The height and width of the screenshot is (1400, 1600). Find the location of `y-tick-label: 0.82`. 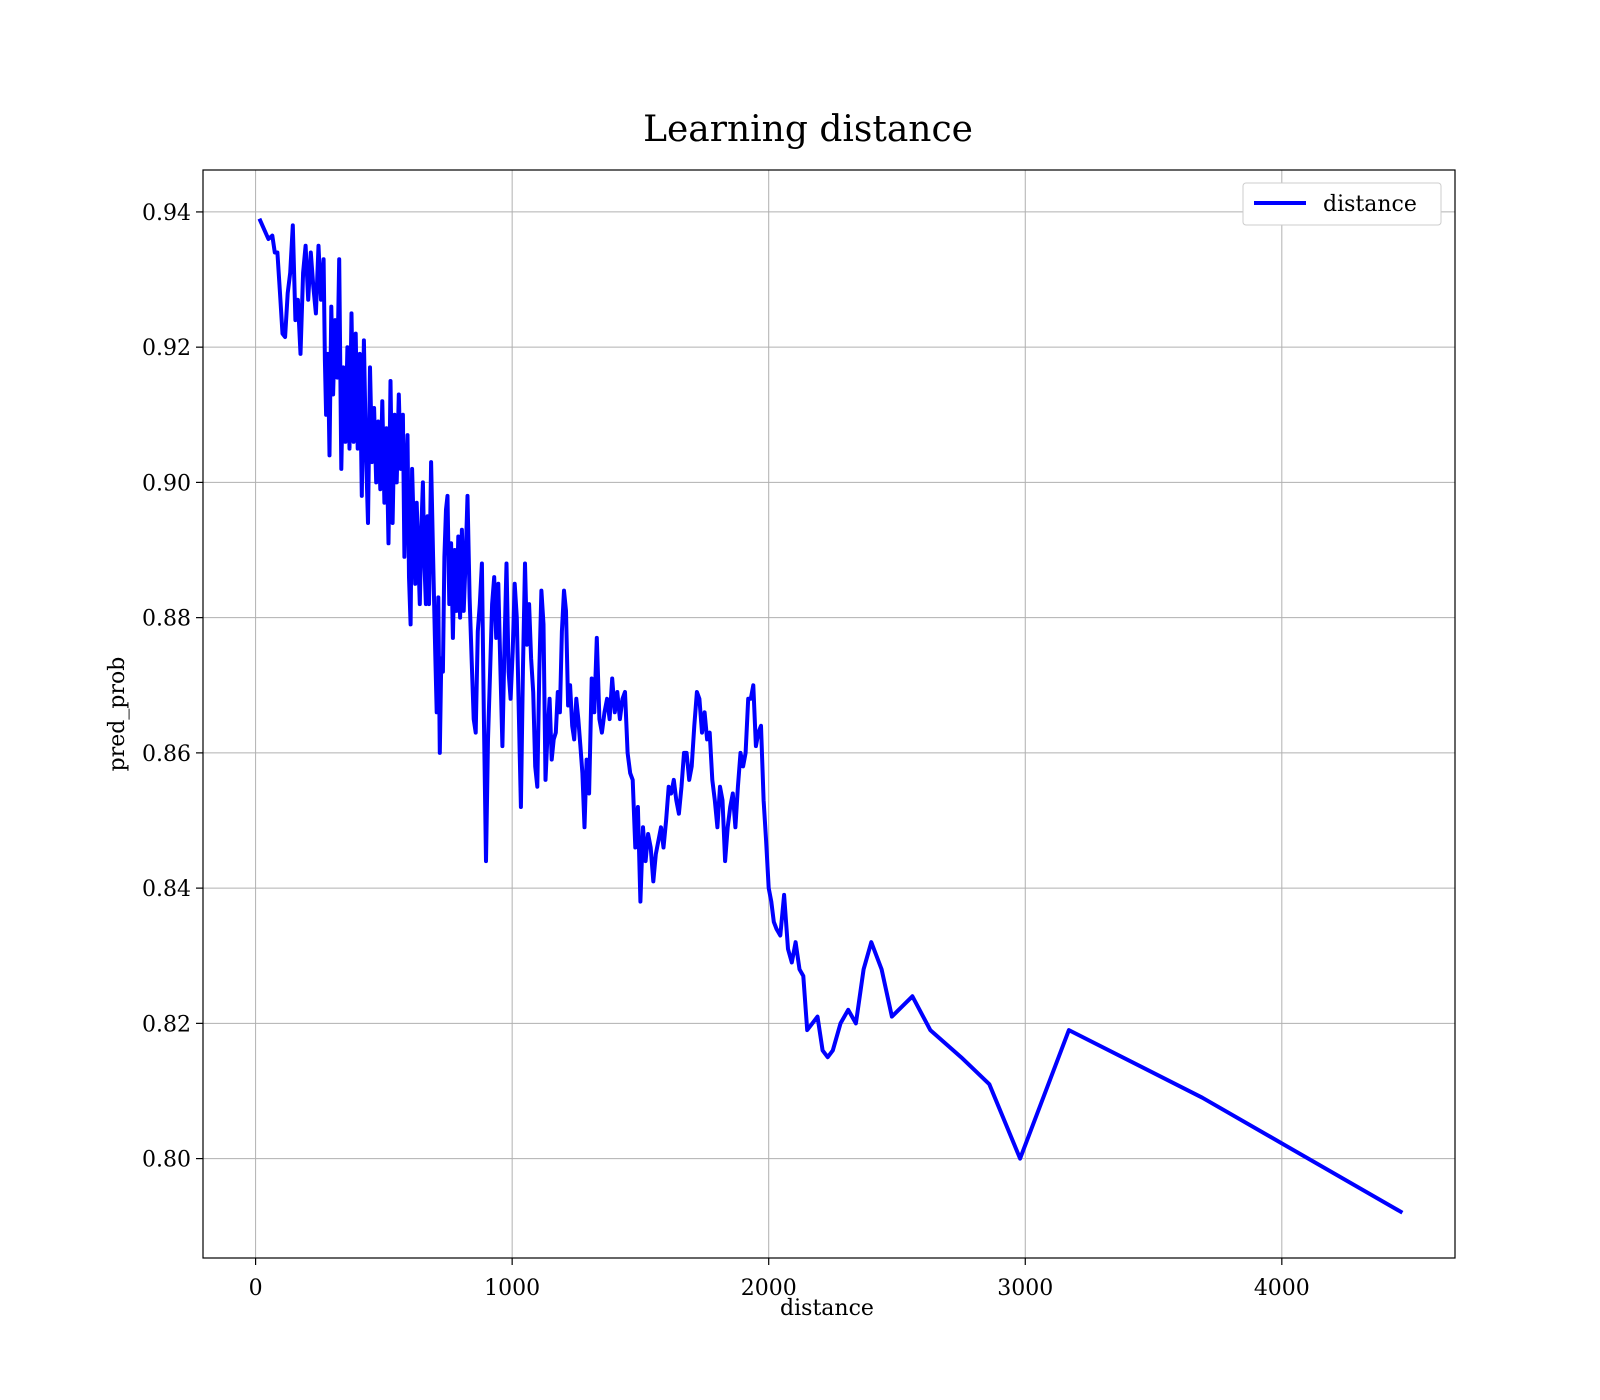

y-tick-label: 0.82 is located at coordinates (166, 1024).